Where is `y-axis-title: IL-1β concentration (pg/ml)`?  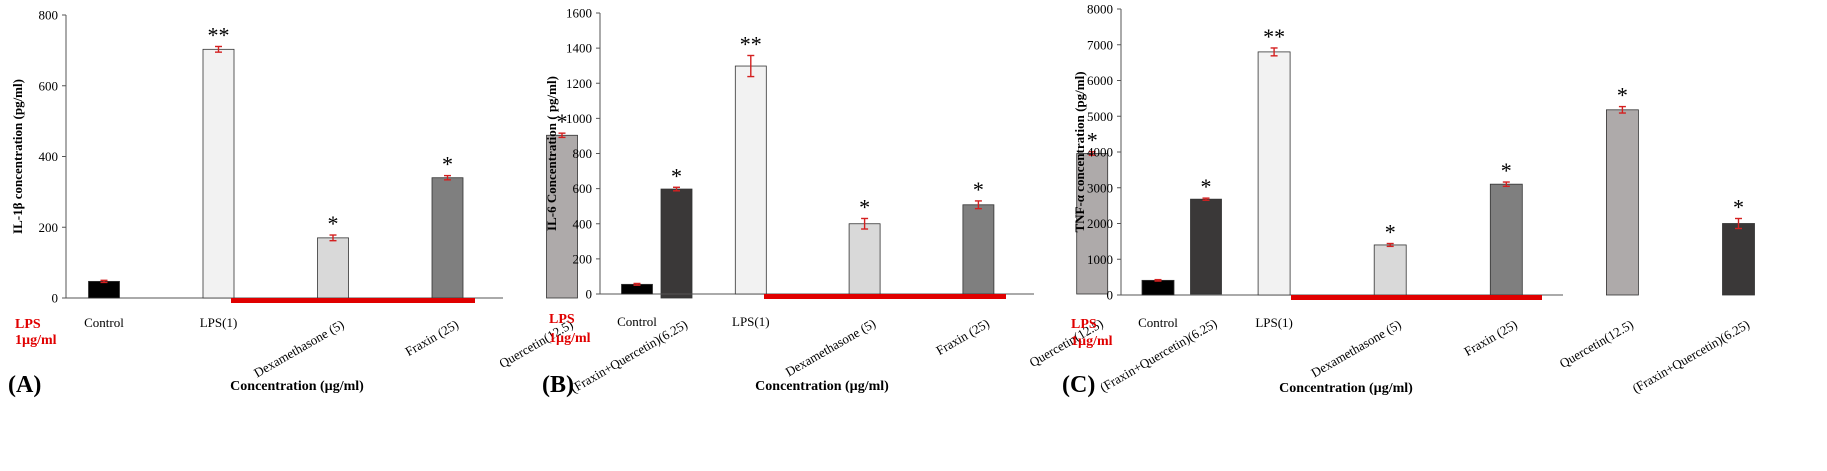 y-axis-title: IL-1β concentration (pg/ml) is located at coordinates (17, 156).